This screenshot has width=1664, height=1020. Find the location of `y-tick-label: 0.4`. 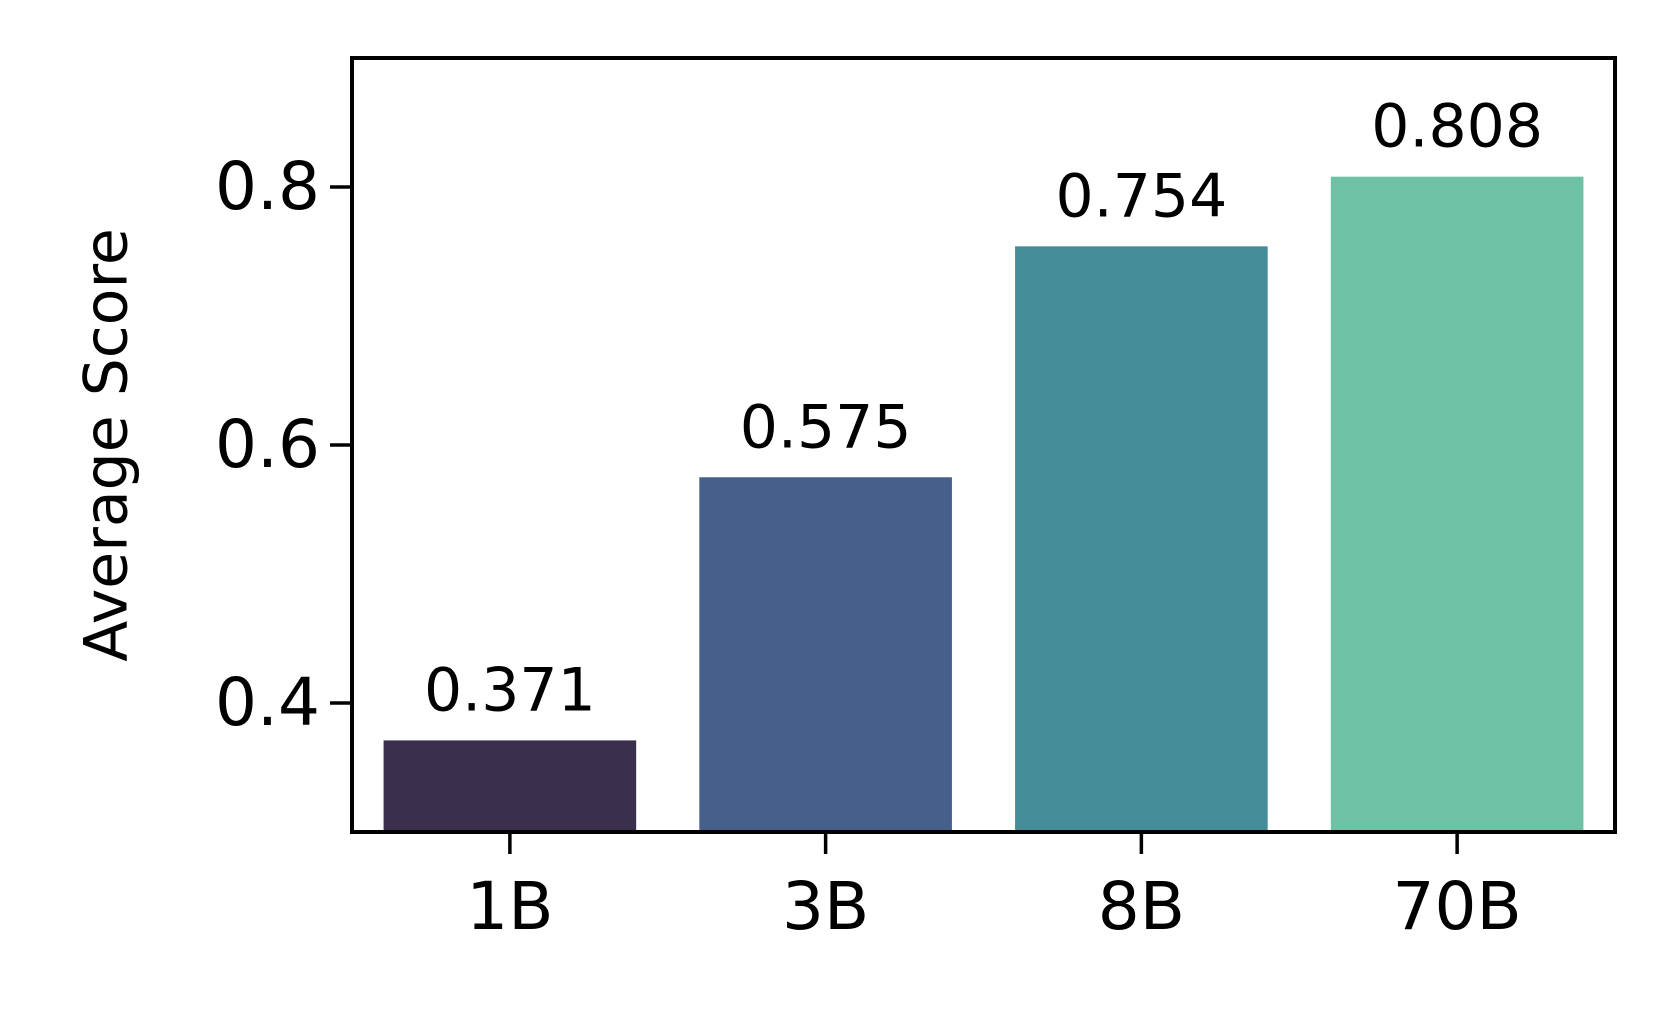

y-tick-label: 0.4 is located at coordinates (267, 702).